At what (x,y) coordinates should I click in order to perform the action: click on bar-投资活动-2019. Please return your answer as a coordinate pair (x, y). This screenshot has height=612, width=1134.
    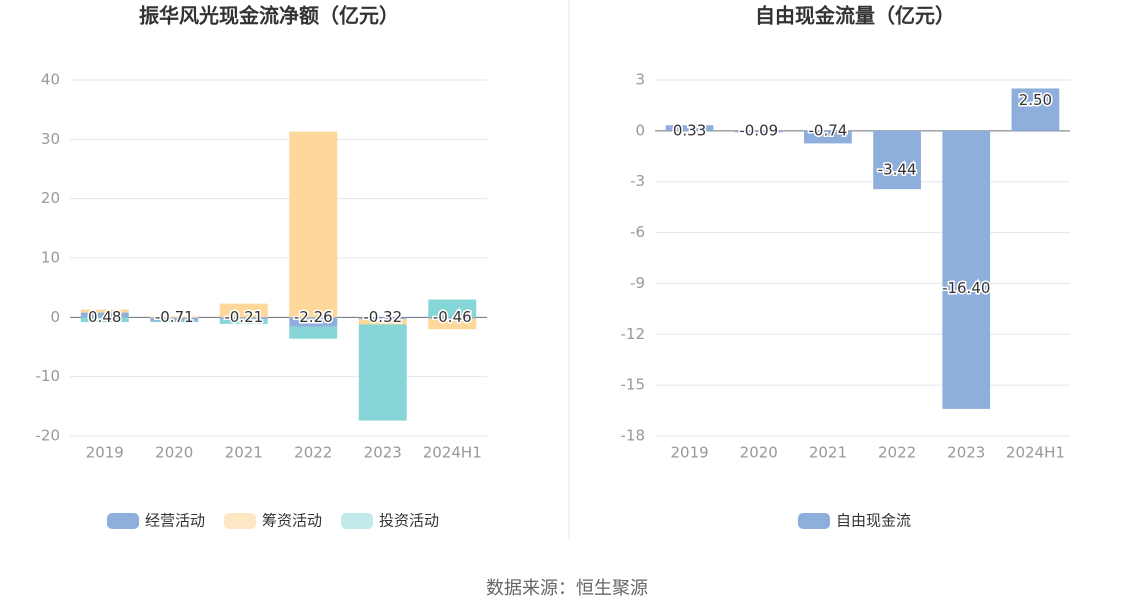
    Looking at the image, I should click on (104, 320).